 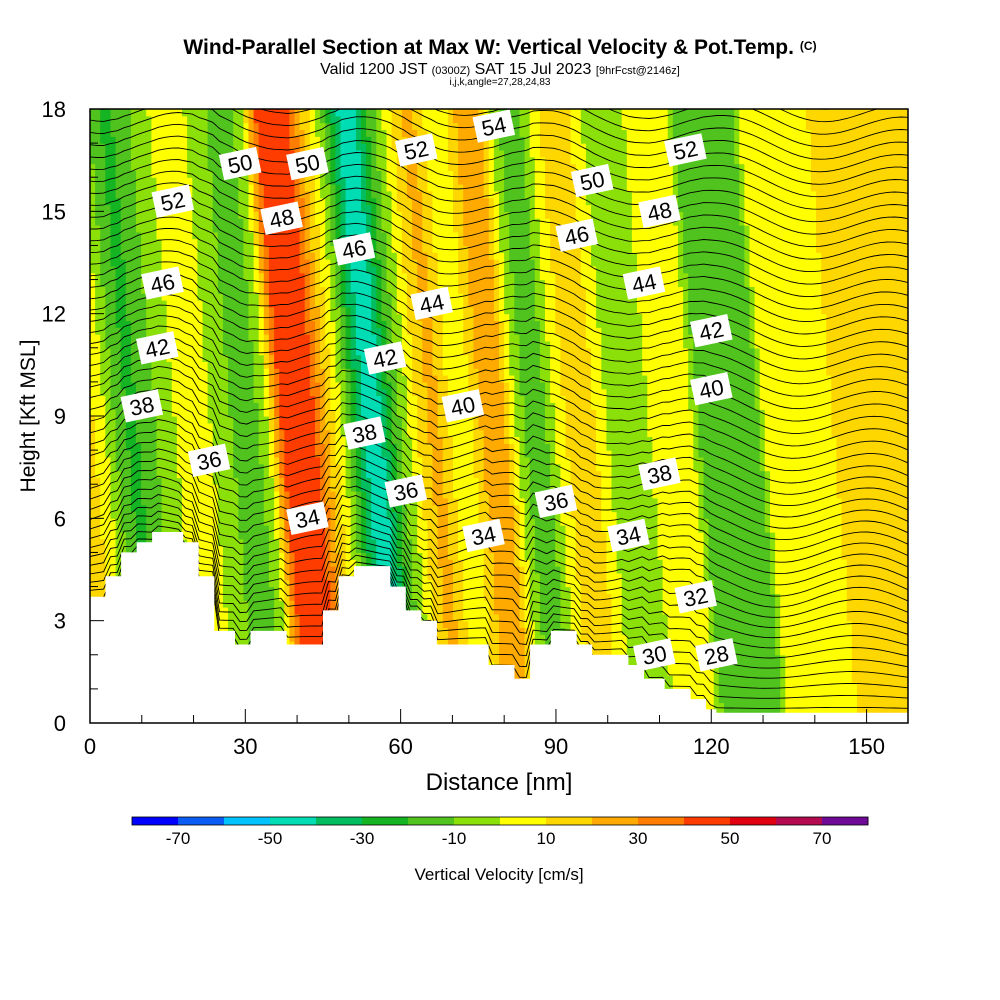 I want to click on theta-label-box, so click(x=628, y=535).